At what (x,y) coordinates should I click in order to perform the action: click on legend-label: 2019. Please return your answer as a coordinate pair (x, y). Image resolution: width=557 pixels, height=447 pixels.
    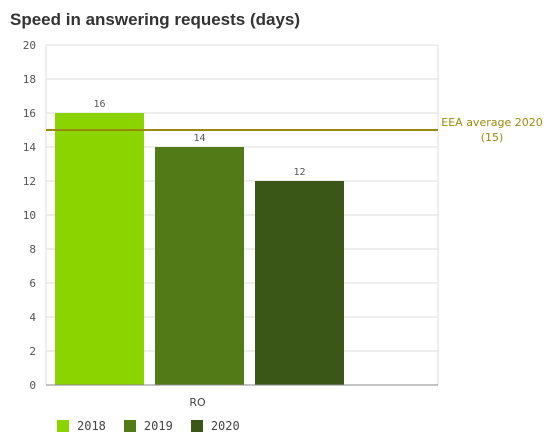
    Looking at the image, I should click on (158, 426).